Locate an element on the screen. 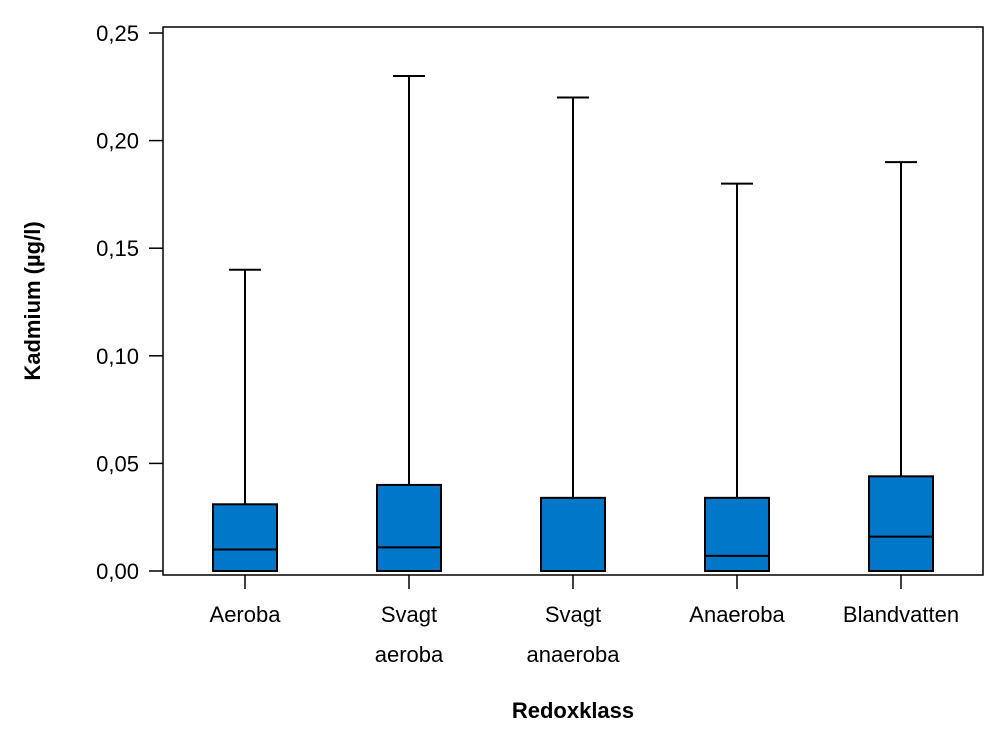 The width and height of the screenshot is (1000, 755). y-tick-label: 0,10 is located at coordinates (117, 356).